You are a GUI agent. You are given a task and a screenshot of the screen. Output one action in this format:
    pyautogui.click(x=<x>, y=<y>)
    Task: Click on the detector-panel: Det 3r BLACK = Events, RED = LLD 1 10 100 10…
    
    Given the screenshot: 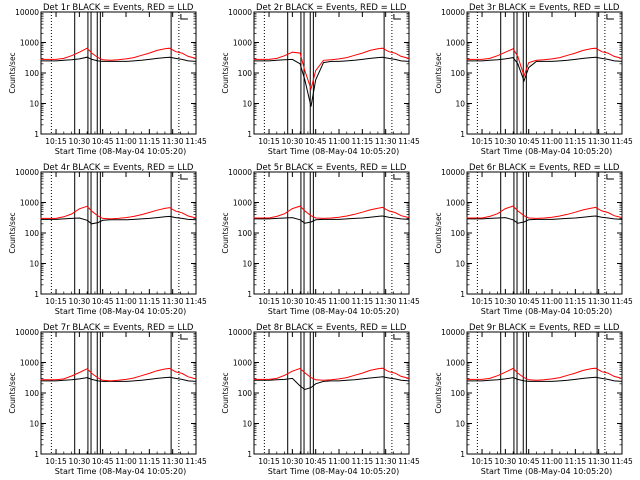 What is the action you would take?
    pyautogui.click(x=533, y=79)
    